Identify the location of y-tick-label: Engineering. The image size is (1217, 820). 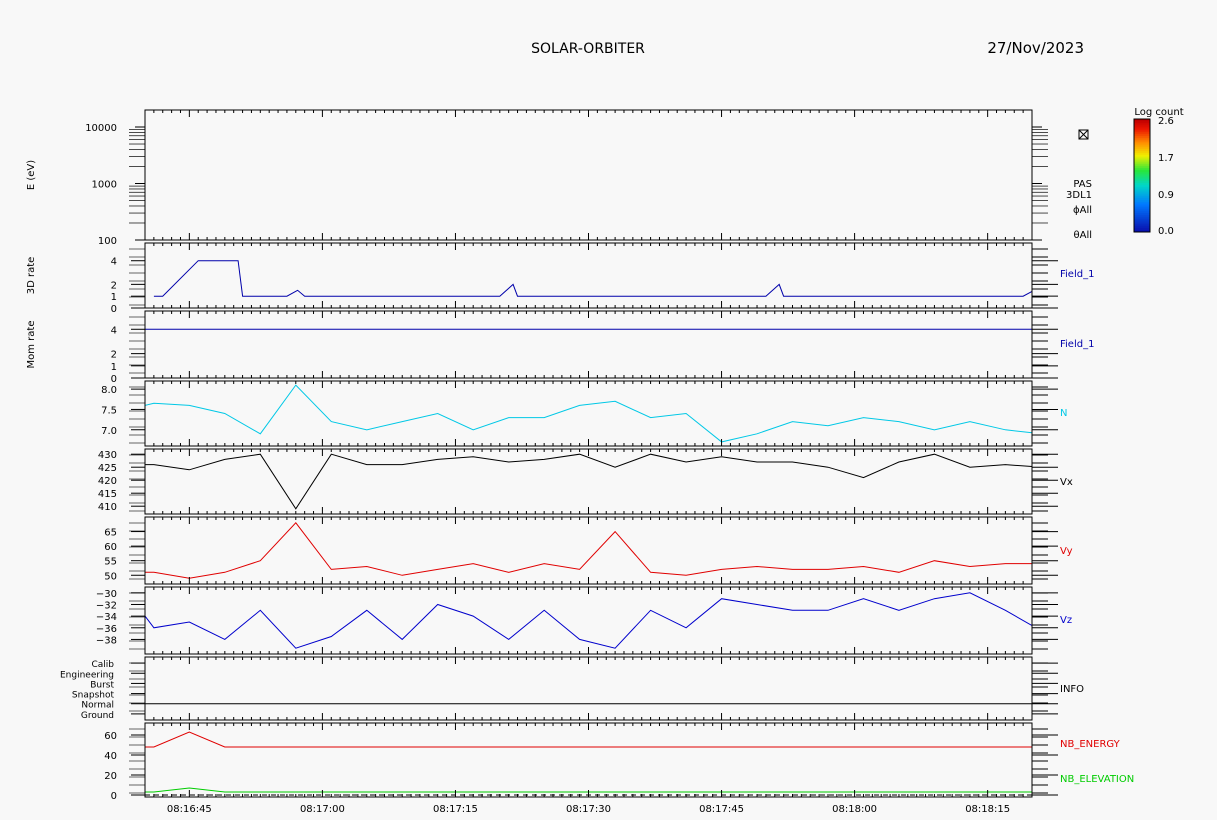
(87, 675).